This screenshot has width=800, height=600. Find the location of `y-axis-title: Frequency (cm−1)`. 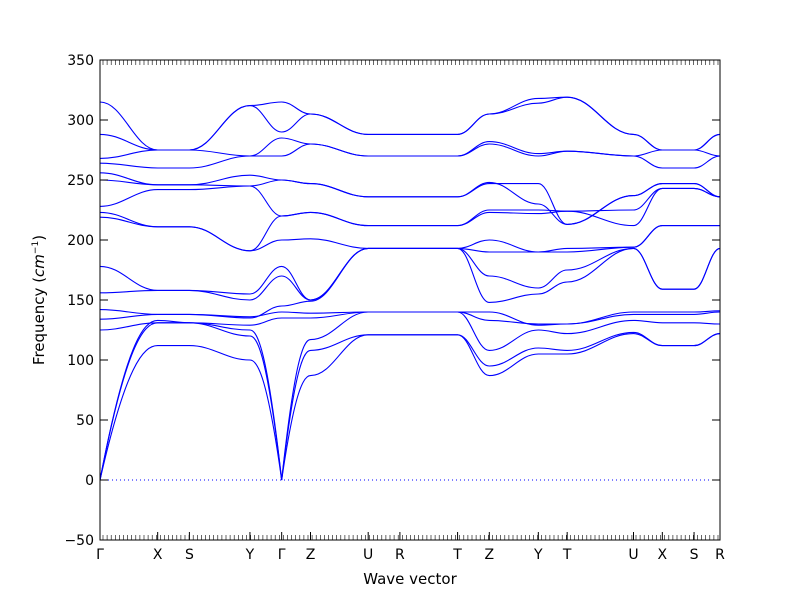

y-axis-title: Frequency (cm−1) is located at coordinates (39, 300).